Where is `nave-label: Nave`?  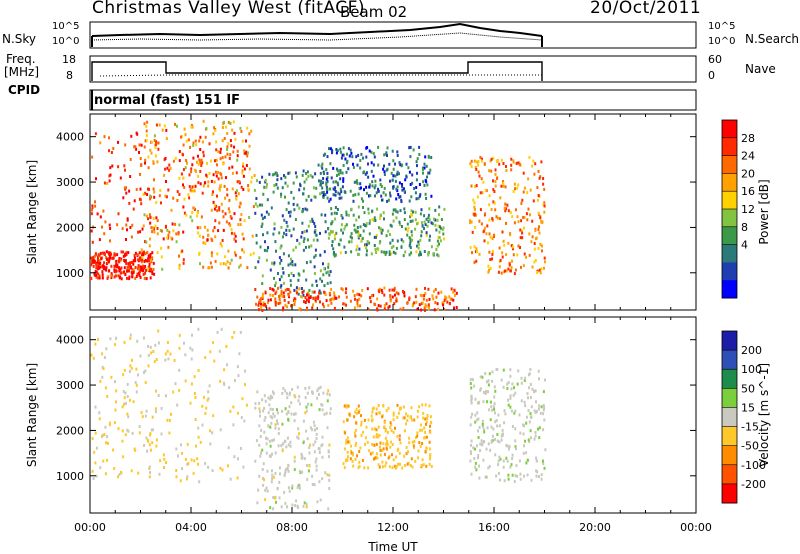
nave-label: Nave is located at coordinates (760, 69).